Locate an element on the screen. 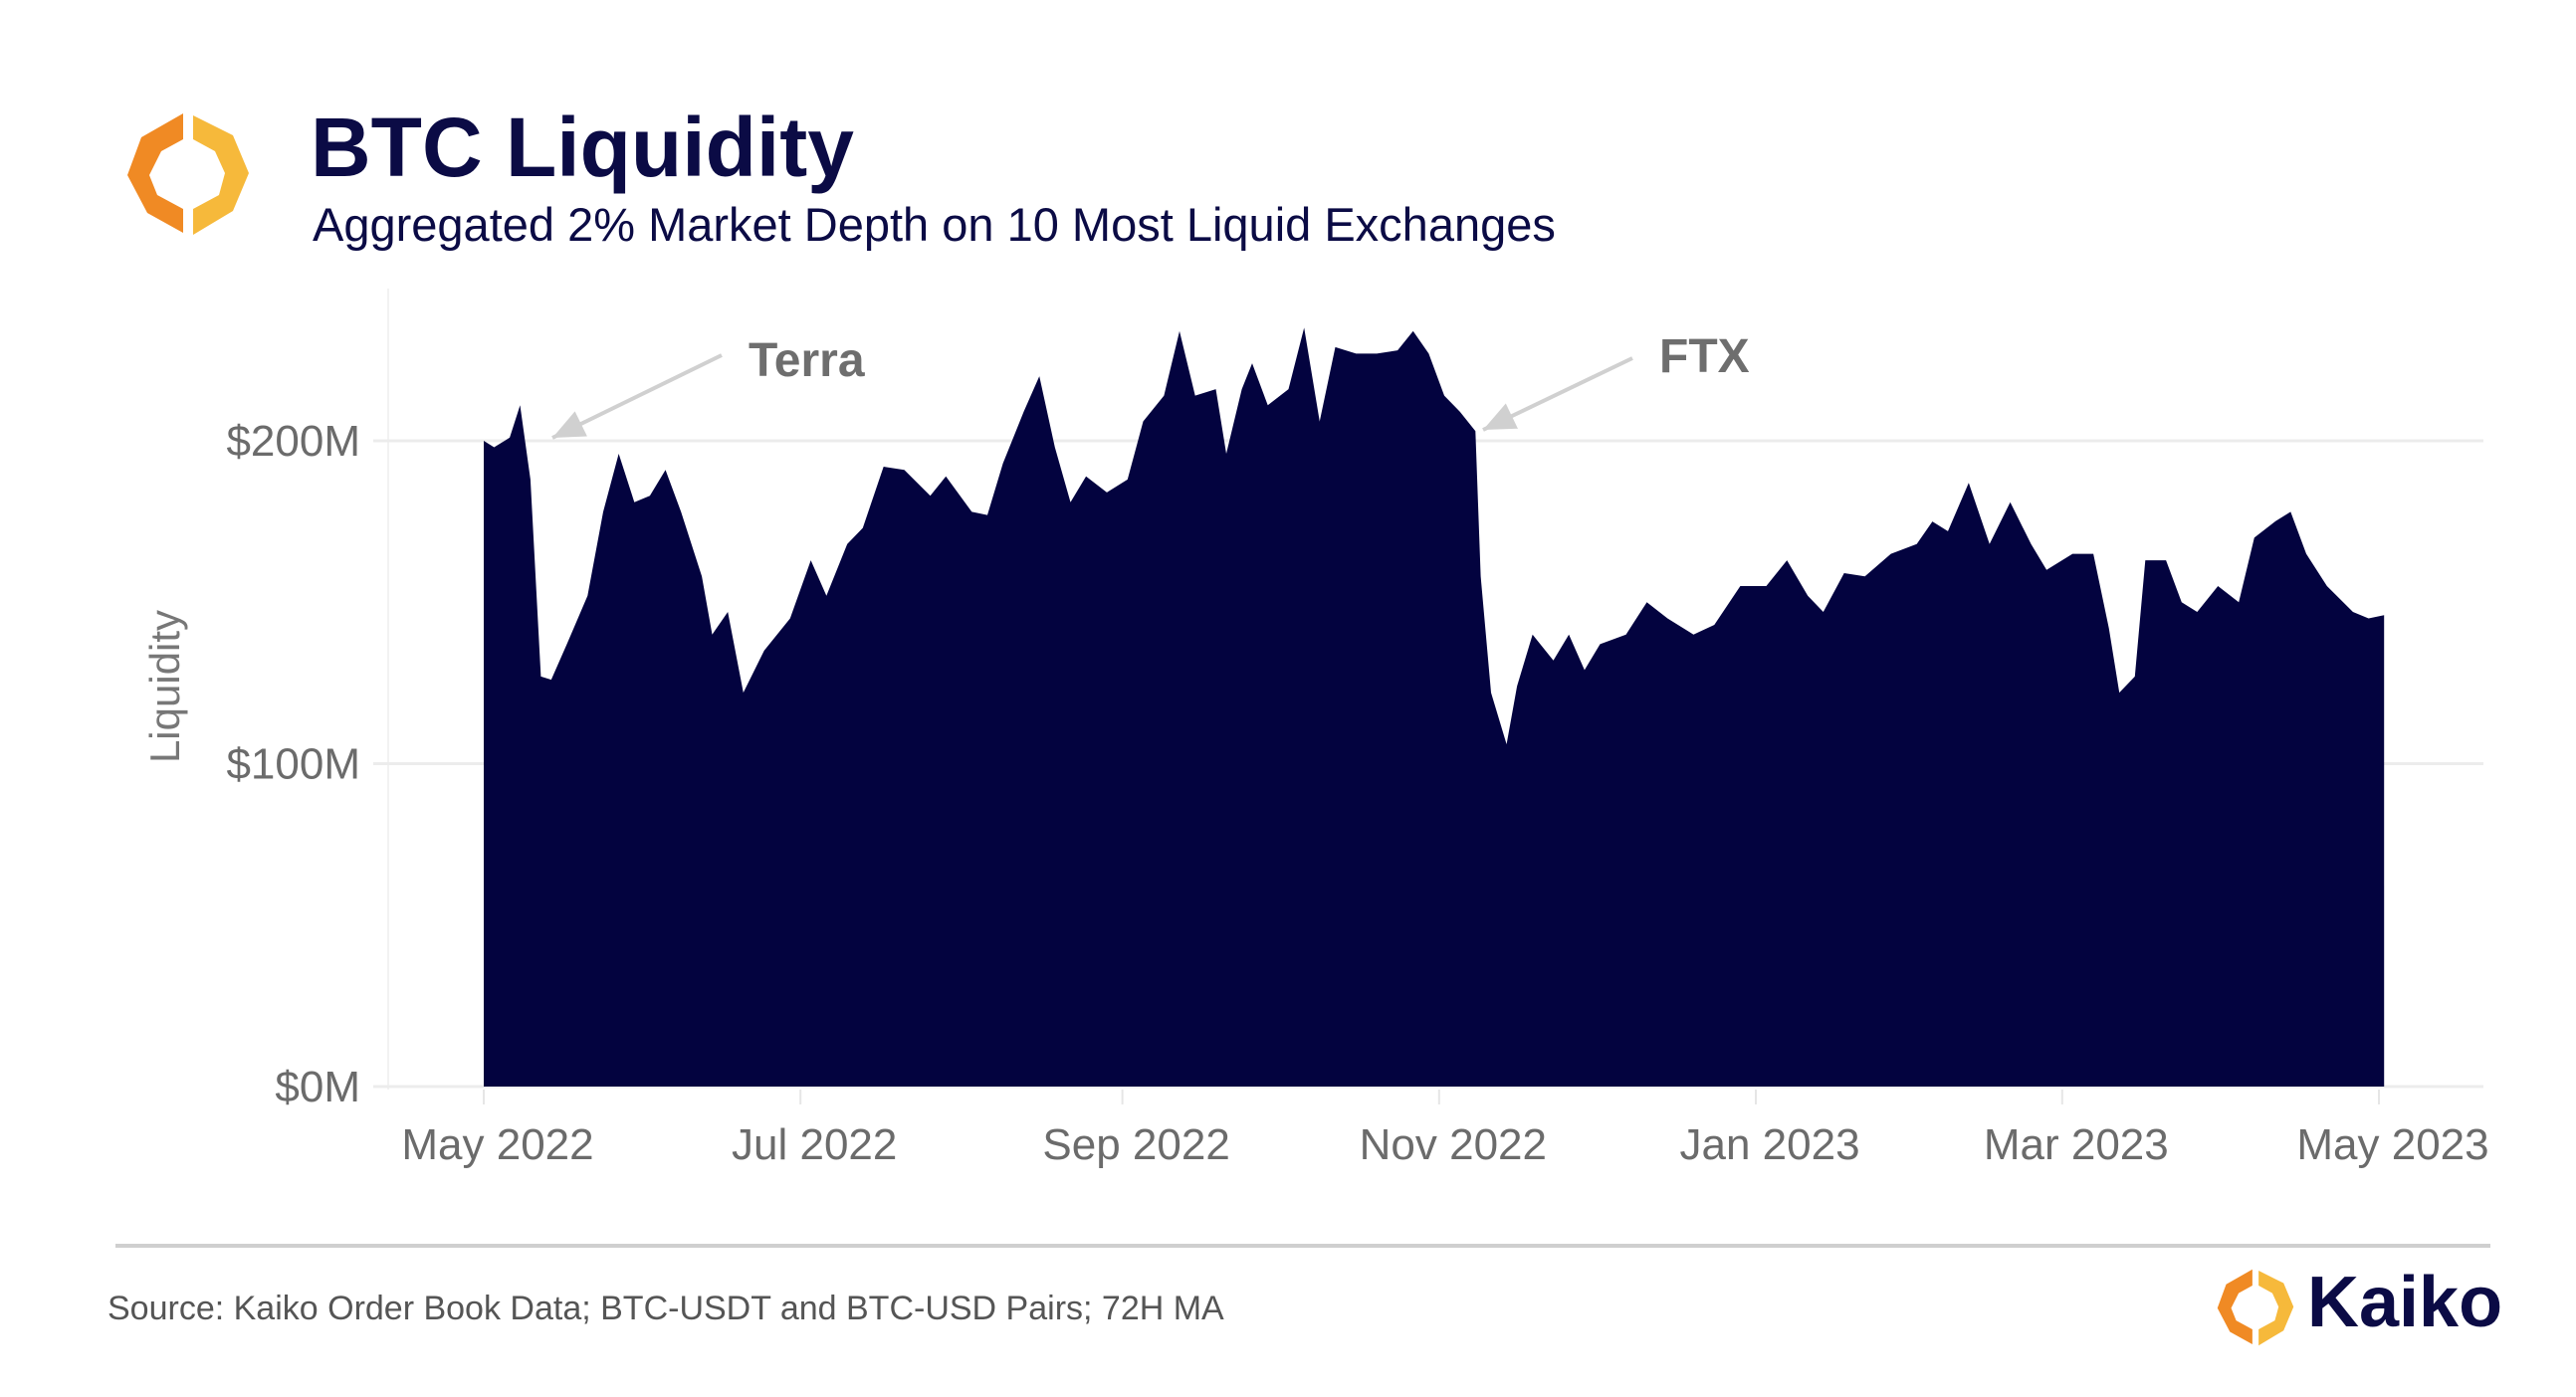  x-tick-label: Sep 2022 is located at coordinates (1135, 1144).